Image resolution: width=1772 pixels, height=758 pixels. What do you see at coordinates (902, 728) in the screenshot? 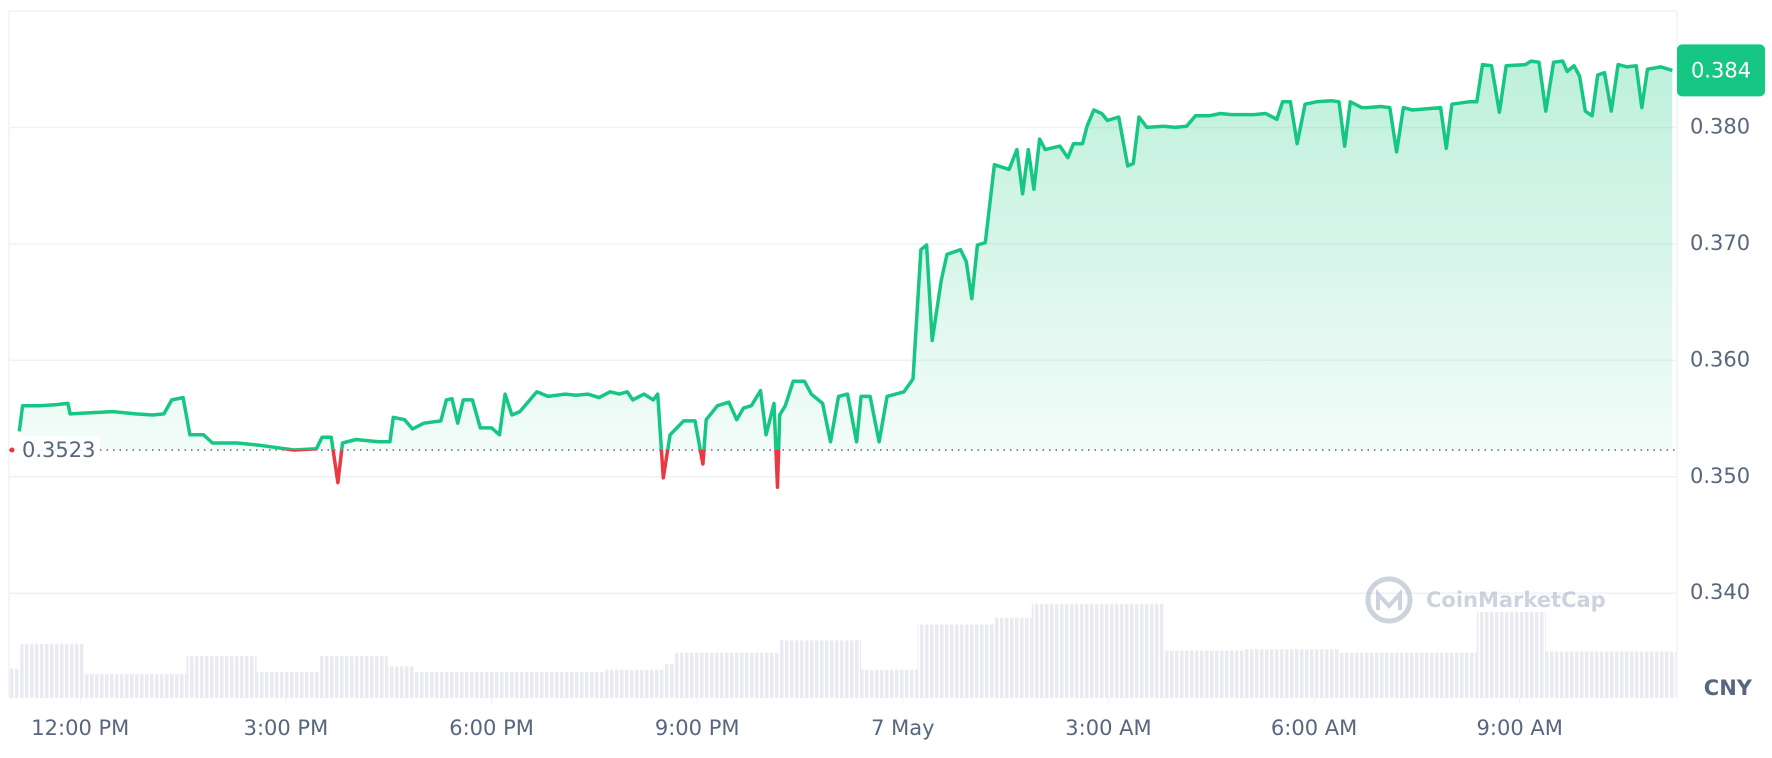
I see `x-tick-label: 7 May` at bounding box center [902, 728].